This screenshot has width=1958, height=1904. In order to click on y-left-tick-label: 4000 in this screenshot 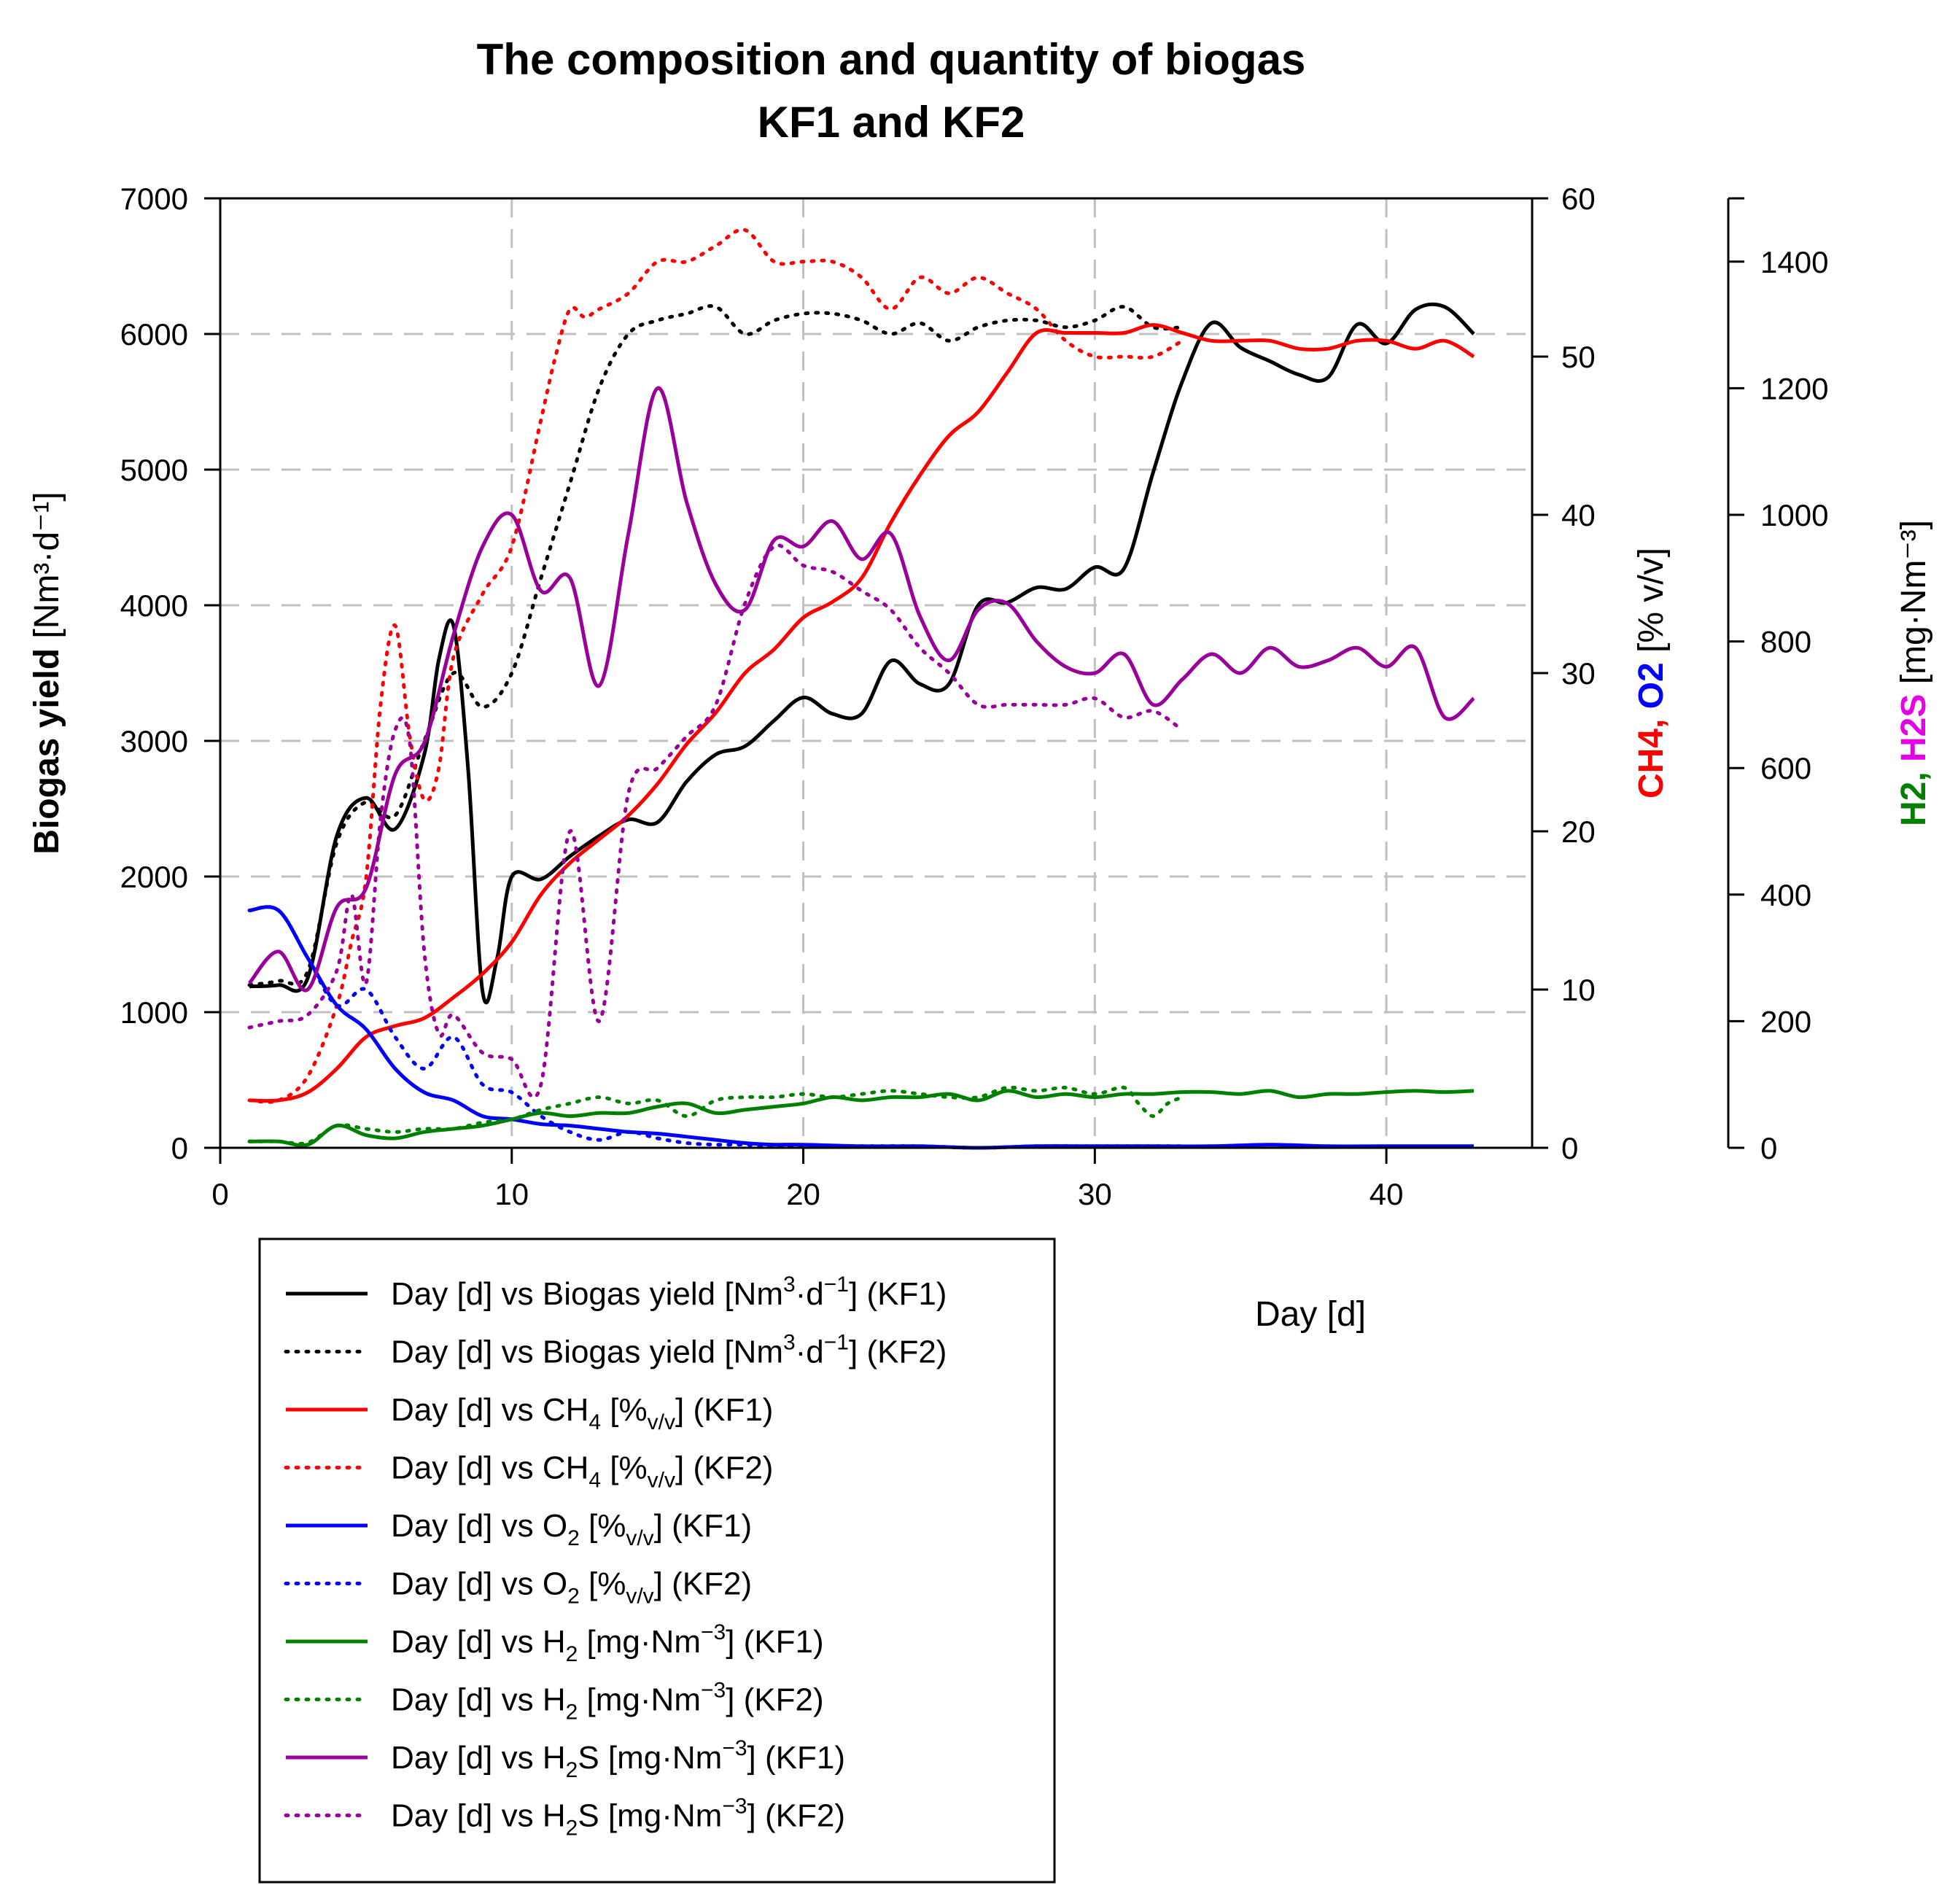, I will do `click(154, 605)`.